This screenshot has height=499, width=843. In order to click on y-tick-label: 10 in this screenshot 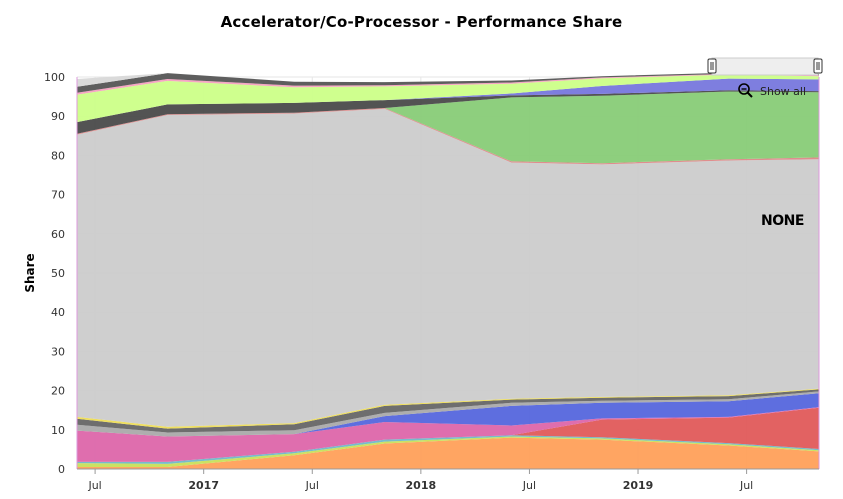, I will do `click(58, 430)`.